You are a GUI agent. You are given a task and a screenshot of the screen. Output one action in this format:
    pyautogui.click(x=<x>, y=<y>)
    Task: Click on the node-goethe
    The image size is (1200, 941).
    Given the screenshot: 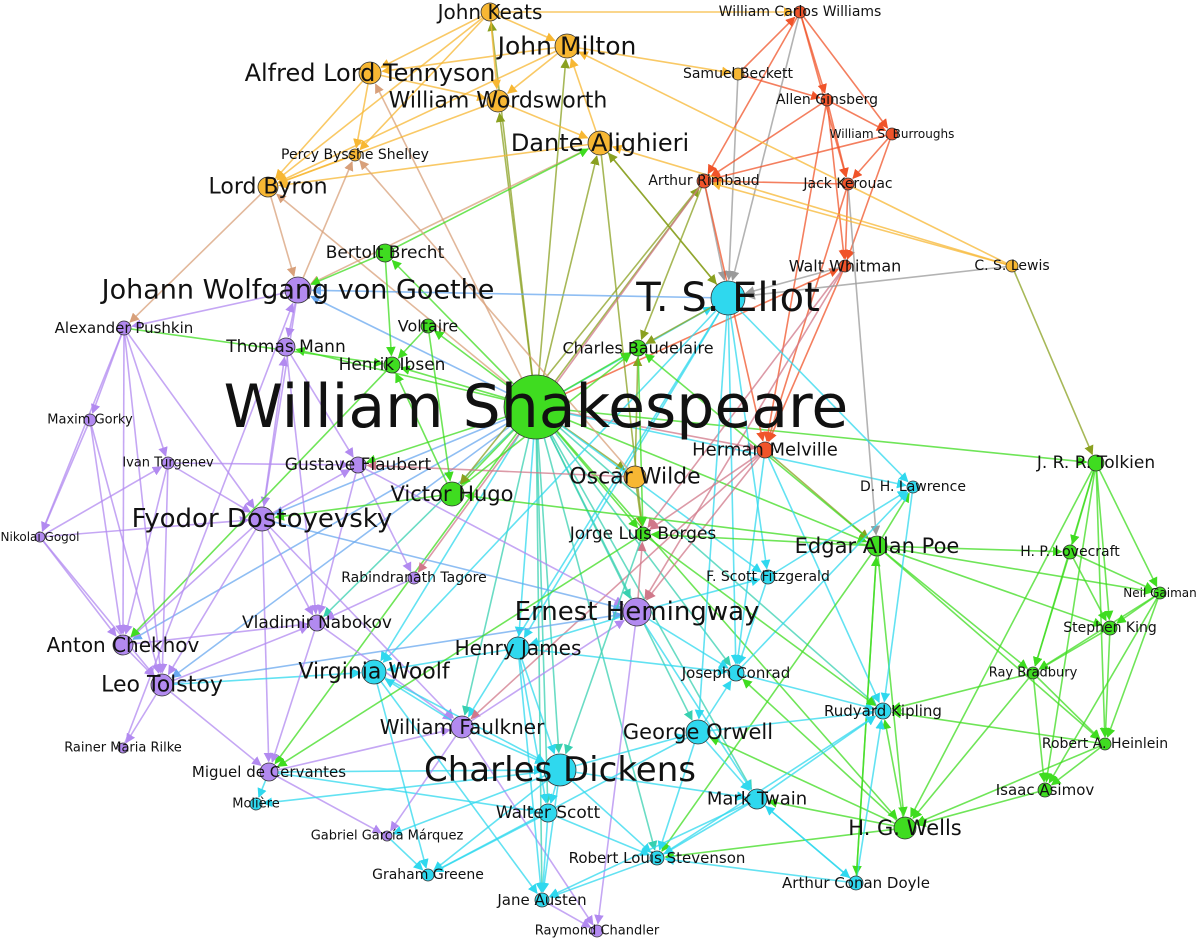 What is the action you would take?
    pyautogui.click(x=298, y=290)
    